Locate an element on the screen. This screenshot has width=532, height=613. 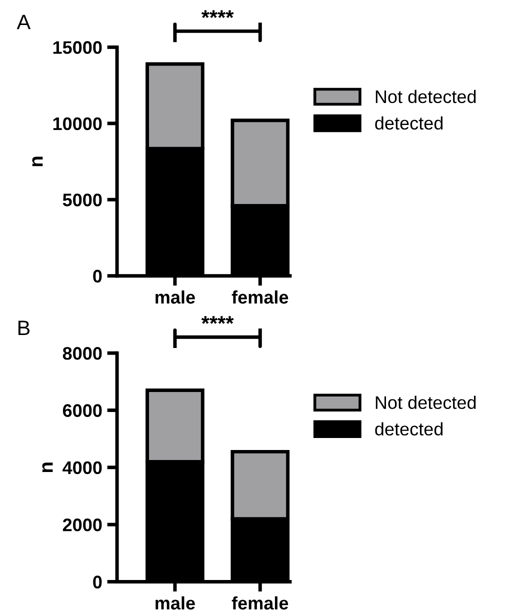
y-tick-label: 6000 is located at coordinates (82, 410).